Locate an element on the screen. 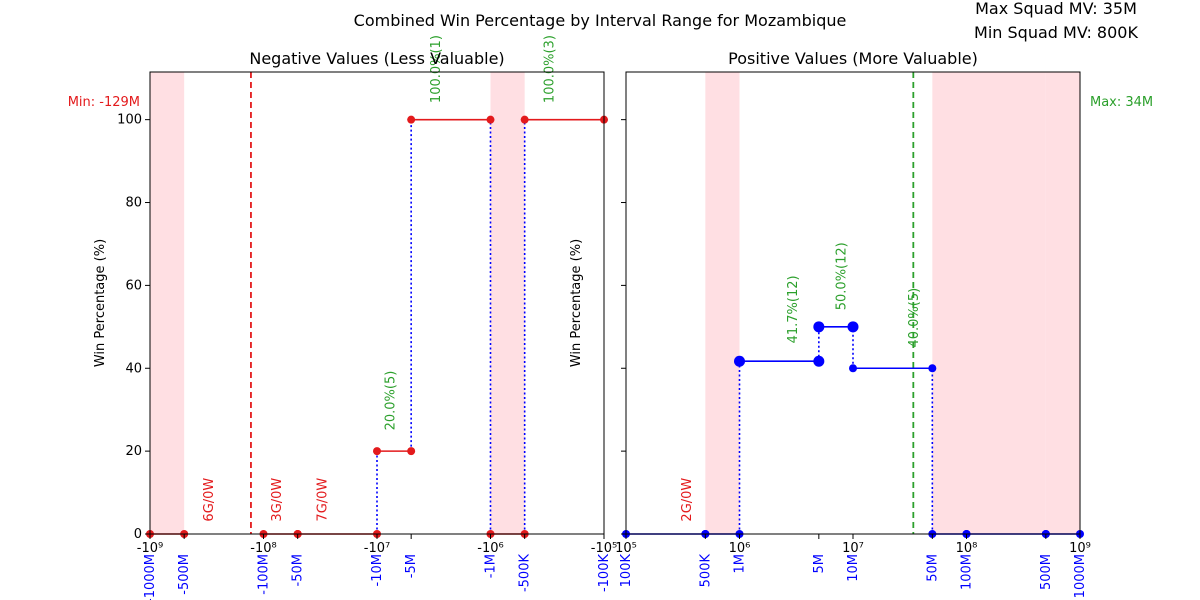 The height and width of the screenshot is (600, 1200). annotation-pos-3: 40.0%(5) is located at coordinates (914, 318).